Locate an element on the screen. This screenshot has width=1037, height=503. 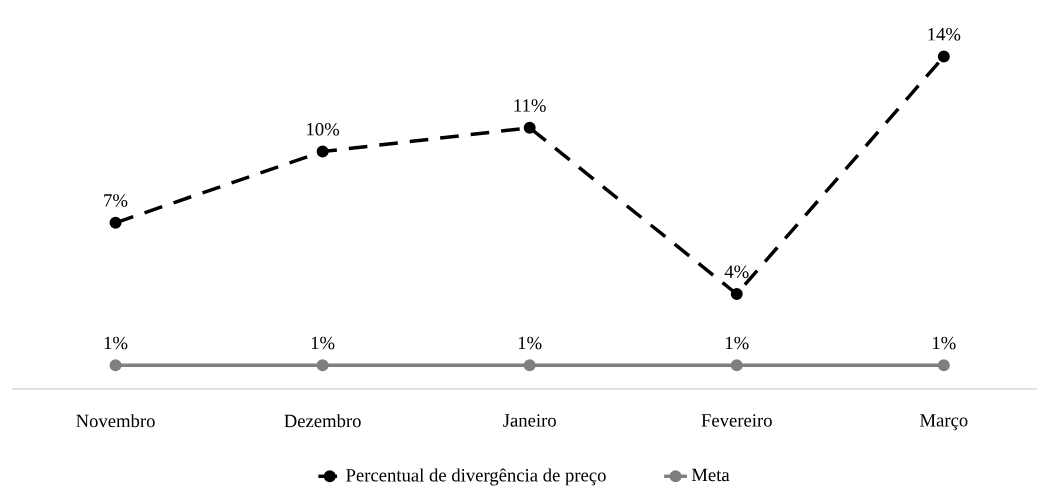
x-tick-label: Novembro is located at coordinates (115, 421).